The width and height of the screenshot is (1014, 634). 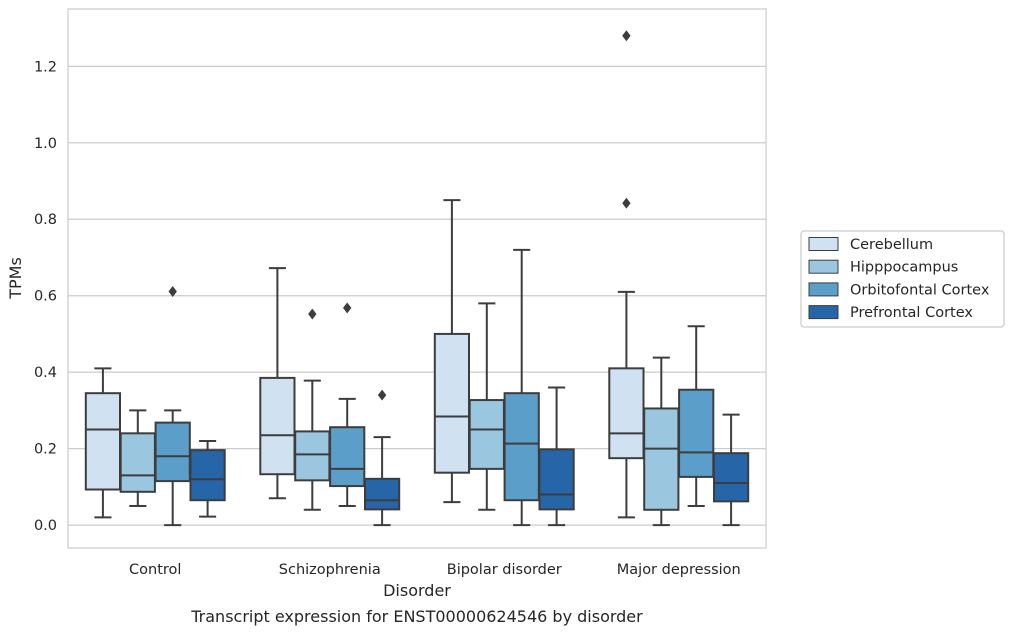 I want to click on x-tick-label: Schizophrenia, so click(x=330, y=570).